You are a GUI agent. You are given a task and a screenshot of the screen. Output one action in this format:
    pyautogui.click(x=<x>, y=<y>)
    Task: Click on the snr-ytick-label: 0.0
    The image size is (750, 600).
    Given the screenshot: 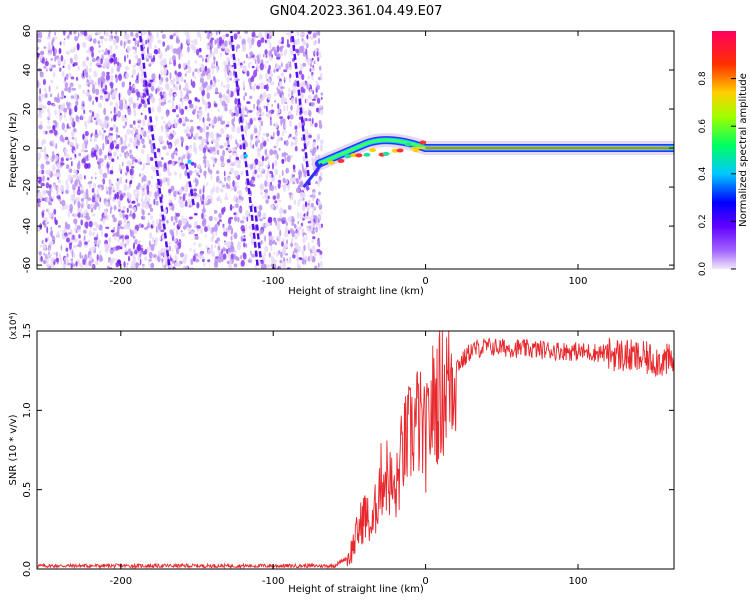 What is the action you would take?
    pyautogui.click(x=27, y=569)
    